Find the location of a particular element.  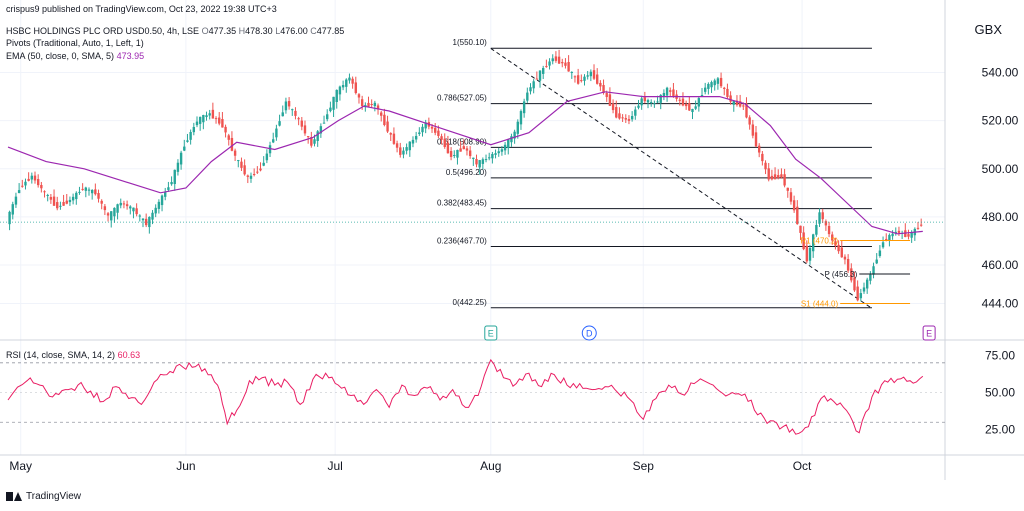

ema-legend: EMA (50, close, 0, SMA, 5) 473.95 is located at coordinates (75, 56).